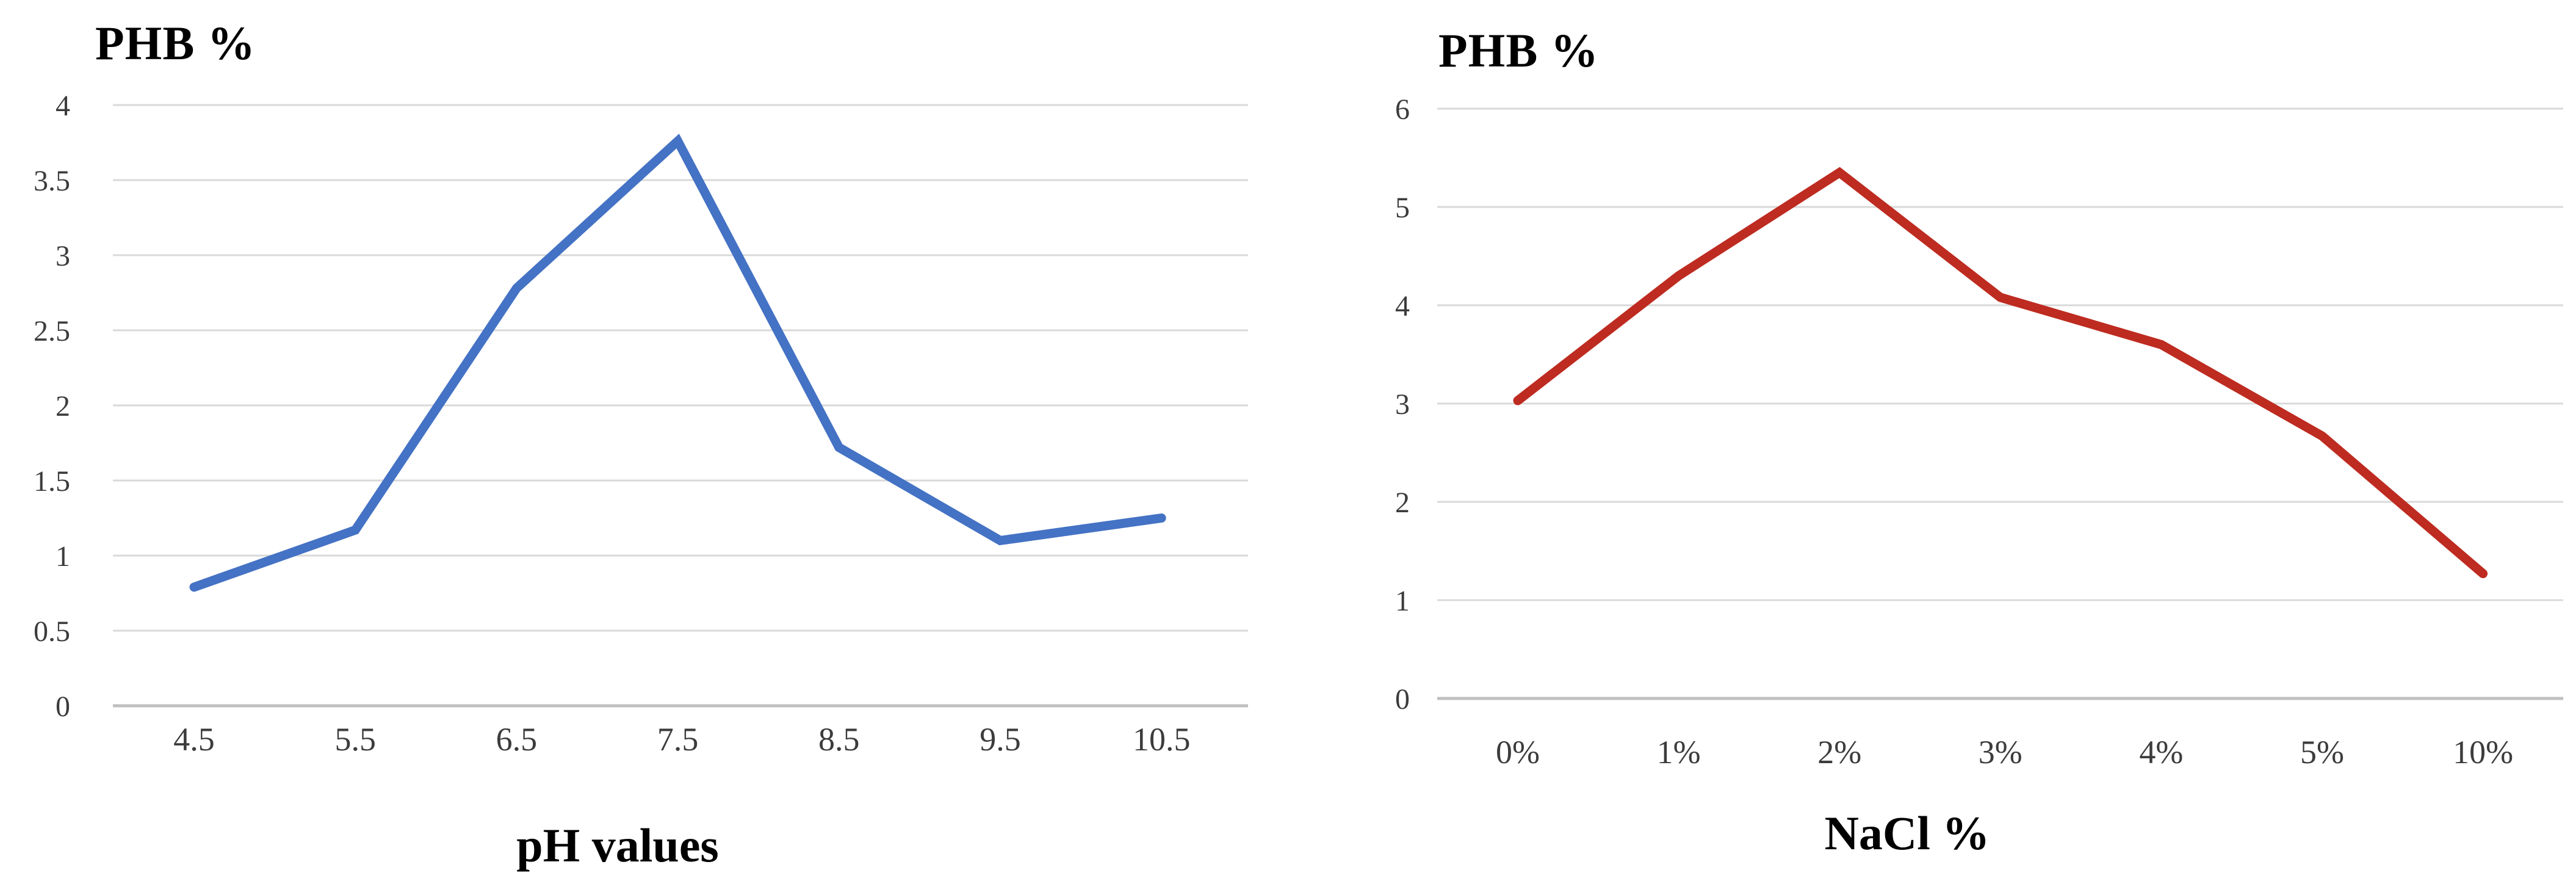 The height and width of the screenshot is (881, 2576). What do you see at coordinates (2161, 752) in the screenshot?
I see `x-tick-label: 4%` at bounding box center [2161, 752].